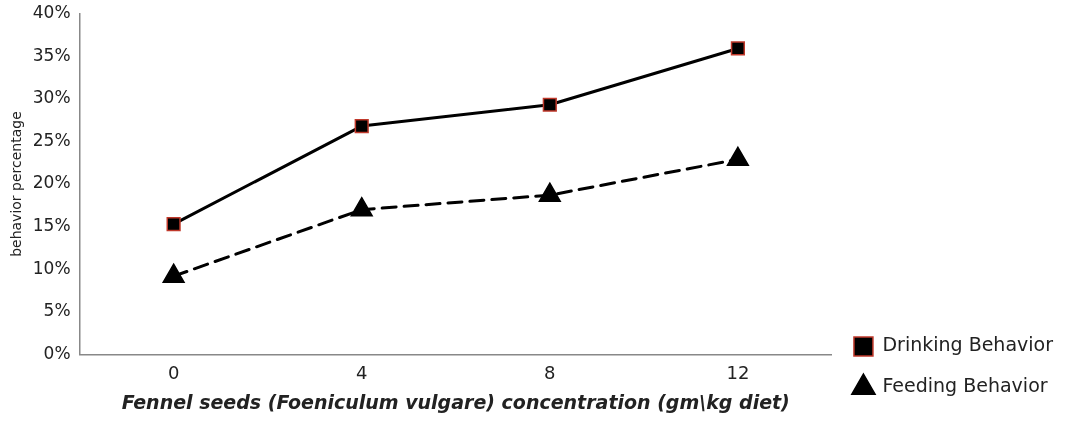 This screenshot has height=427, width=1073. Describe the element at coordinates (57, 310) in the screenshot. I see `y-tick-label: 5%` at that location.